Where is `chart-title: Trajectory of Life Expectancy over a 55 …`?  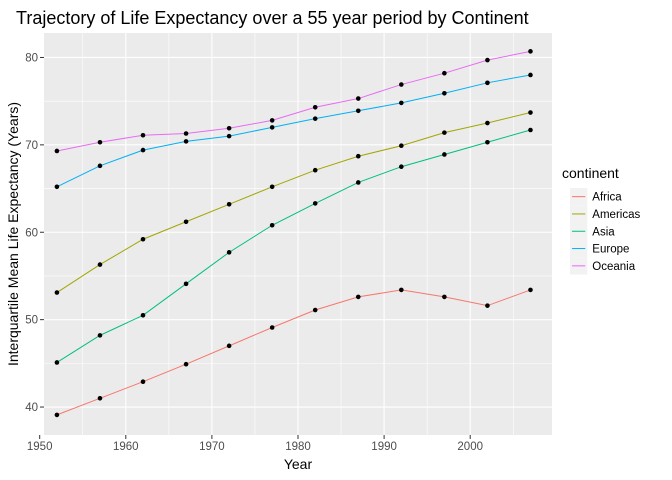
chart-title: Trajectory of Life Expectancy over a 55 … is located at coordinates (272, 18).